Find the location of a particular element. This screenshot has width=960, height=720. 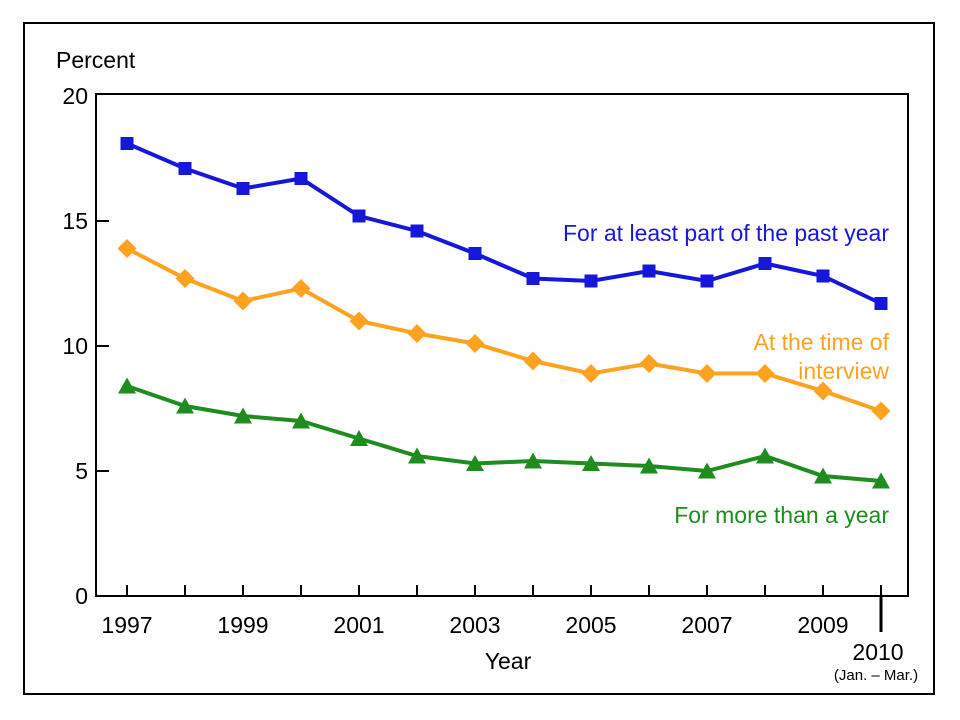

x-tick-label-2001: 2001 is located at coordinates (359, 625).